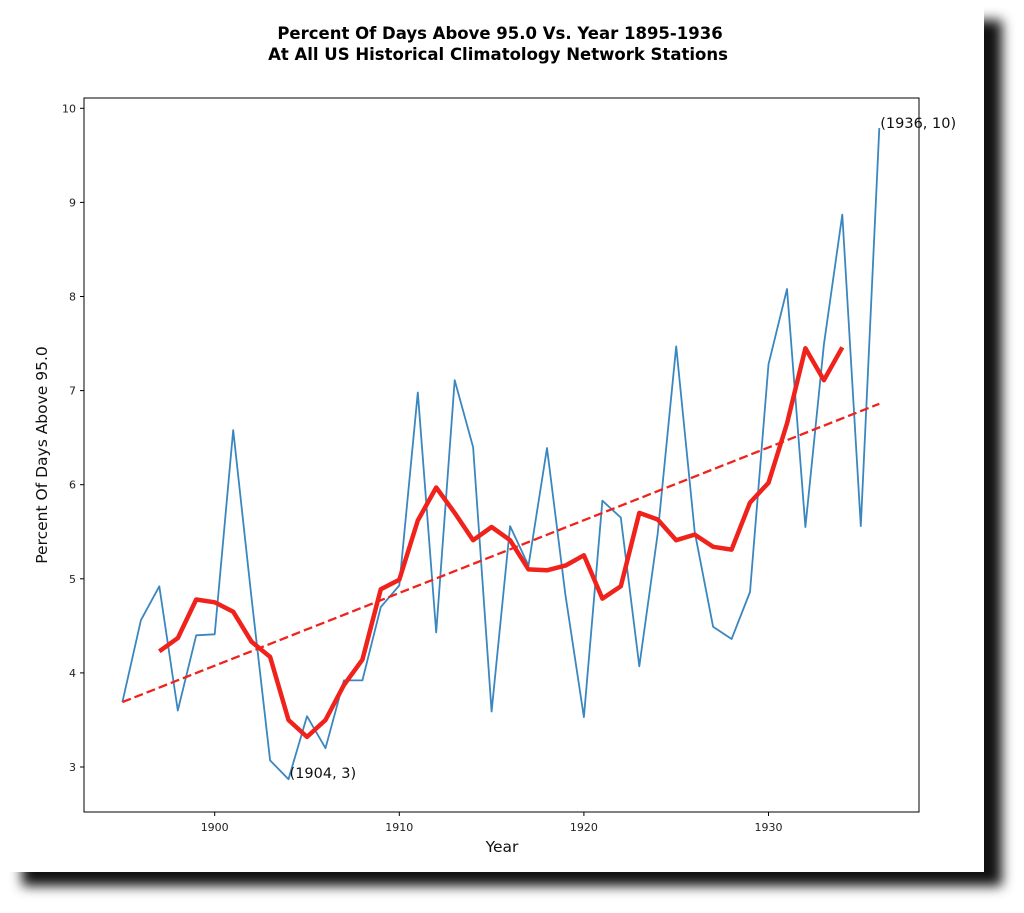 Image resolution: width=1024 pixels, height=913 pixels. I want to click on y-tick-label: 5, so click(72, 579).